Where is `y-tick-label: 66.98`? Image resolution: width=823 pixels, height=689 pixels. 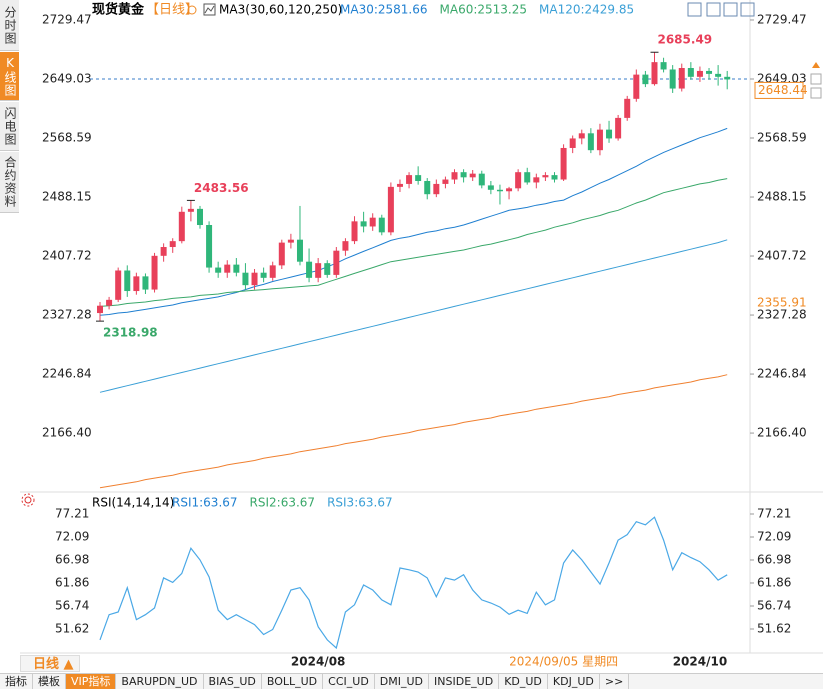 y-tick-label: 66.98 is located at coordinates (774, 559).